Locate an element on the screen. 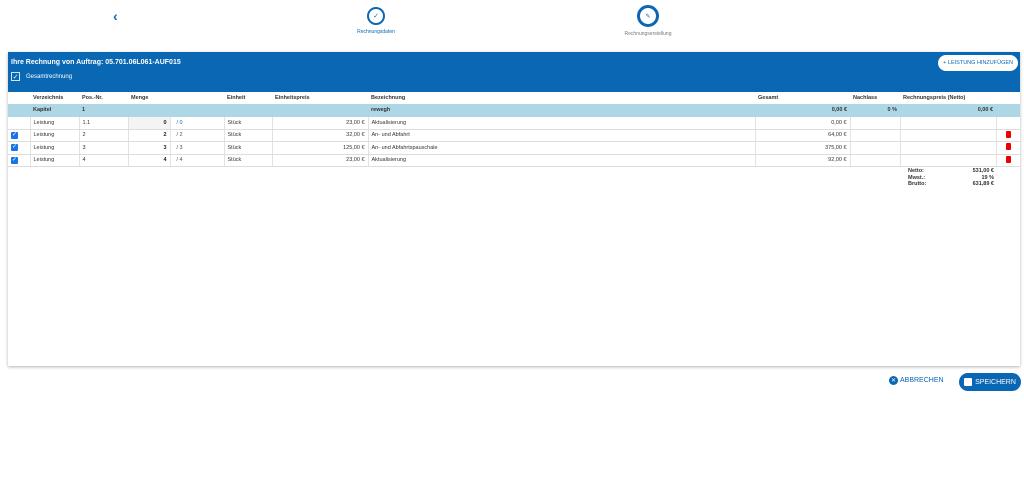 The width and height of the screenshot is (1024, 477). chapter-row: Kapitel 1 rewegh 0,00 € 0 % 0,00 € is located at coordinates (514, 110).